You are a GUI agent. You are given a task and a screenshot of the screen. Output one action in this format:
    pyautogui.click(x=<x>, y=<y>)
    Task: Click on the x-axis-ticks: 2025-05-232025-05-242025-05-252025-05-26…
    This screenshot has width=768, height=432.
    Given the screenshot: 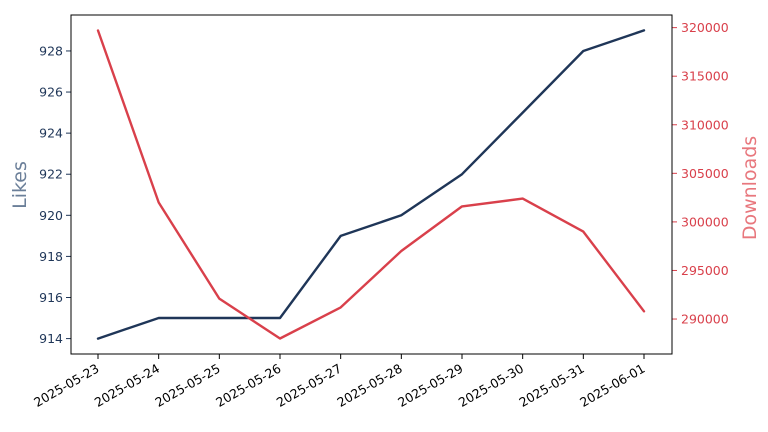 What is the action you would take?
    pyautogui.click(x=339, y=382)
    